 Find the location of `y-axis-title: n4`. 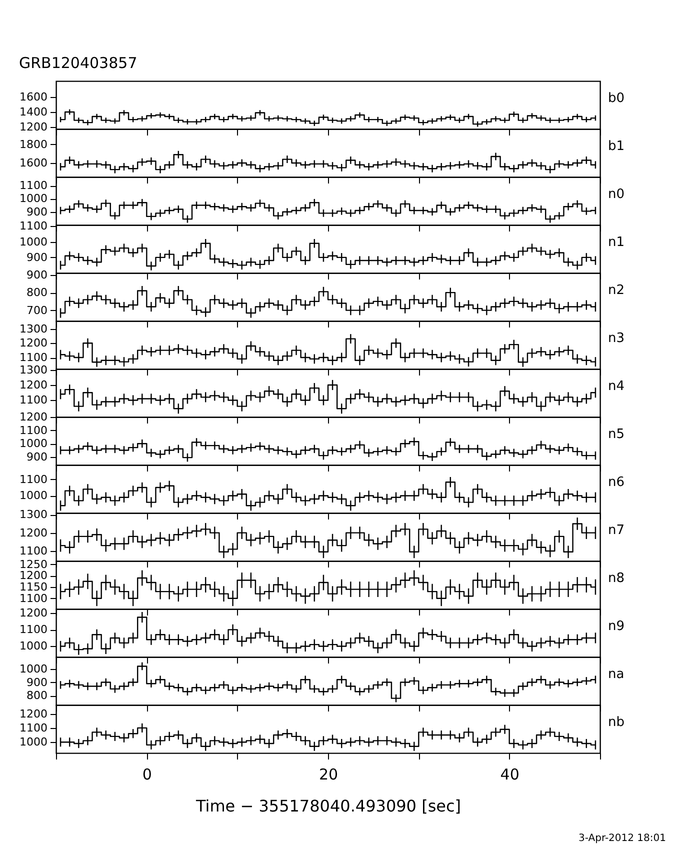

y-axis-title: n4 is located at coordinates (616, 386).